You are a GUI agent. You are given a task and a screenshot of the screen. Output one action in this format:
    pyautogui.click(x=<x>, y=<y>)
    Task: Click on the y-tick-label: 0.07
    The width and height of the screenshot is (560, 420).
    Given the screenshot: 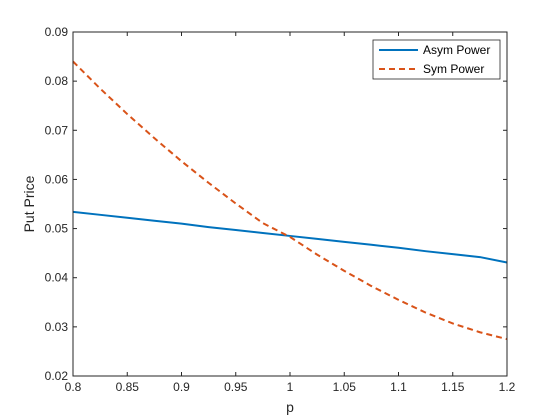 What is the action you would take?
    pyautogui.click(x=57, y=130)
    